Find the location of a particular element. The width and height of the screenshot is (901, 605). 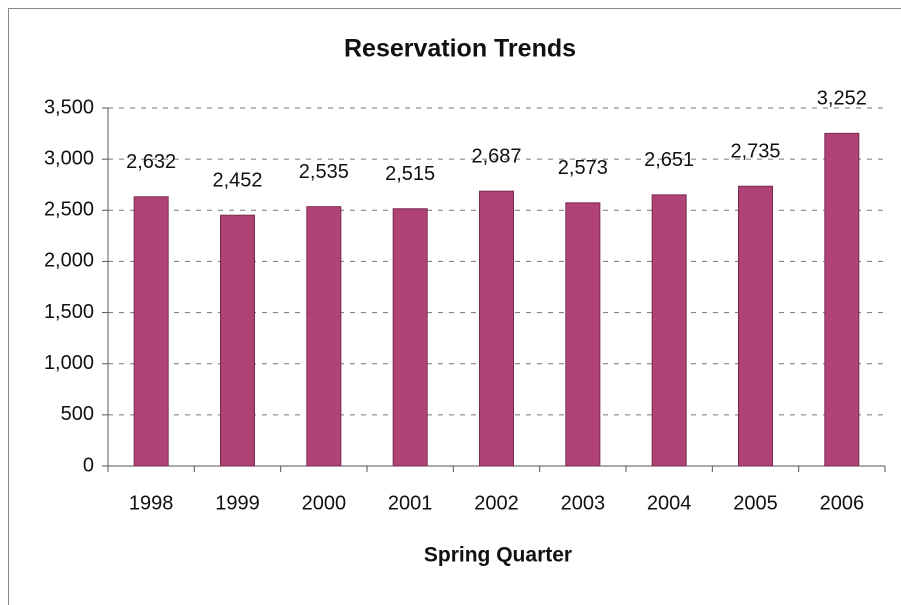

data-label: 2,632 is located at coordinates (151, 162).